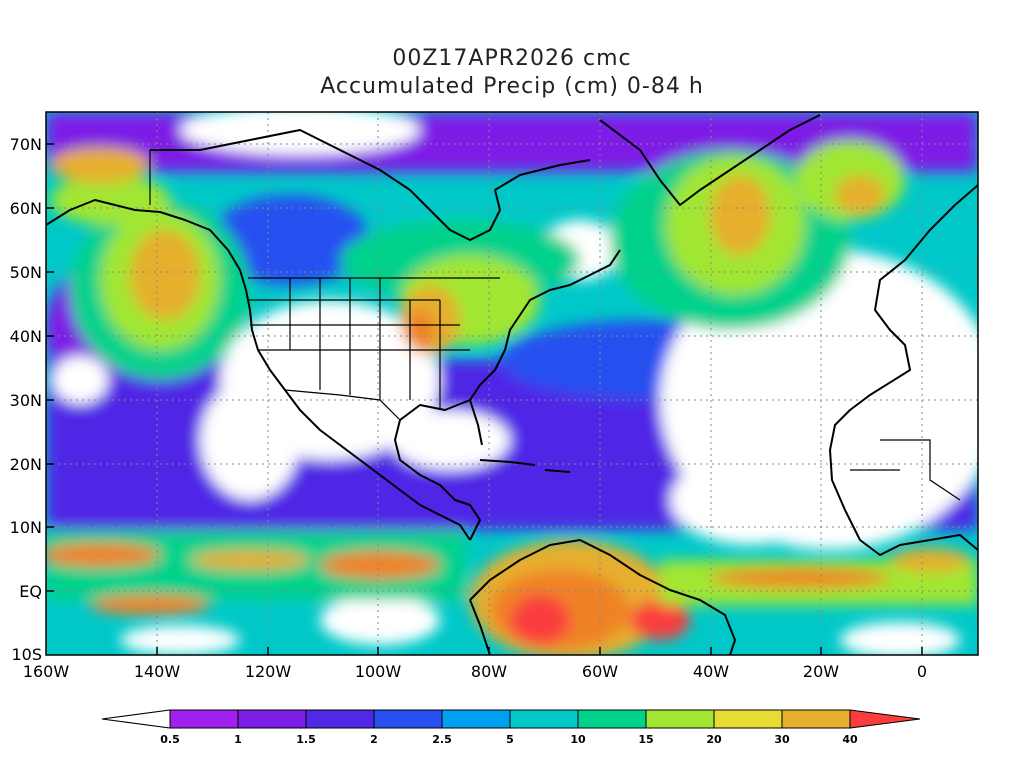 This screenshot has width=1024, height=768. I want to click on colorbar-high-end, so click(885, 719).